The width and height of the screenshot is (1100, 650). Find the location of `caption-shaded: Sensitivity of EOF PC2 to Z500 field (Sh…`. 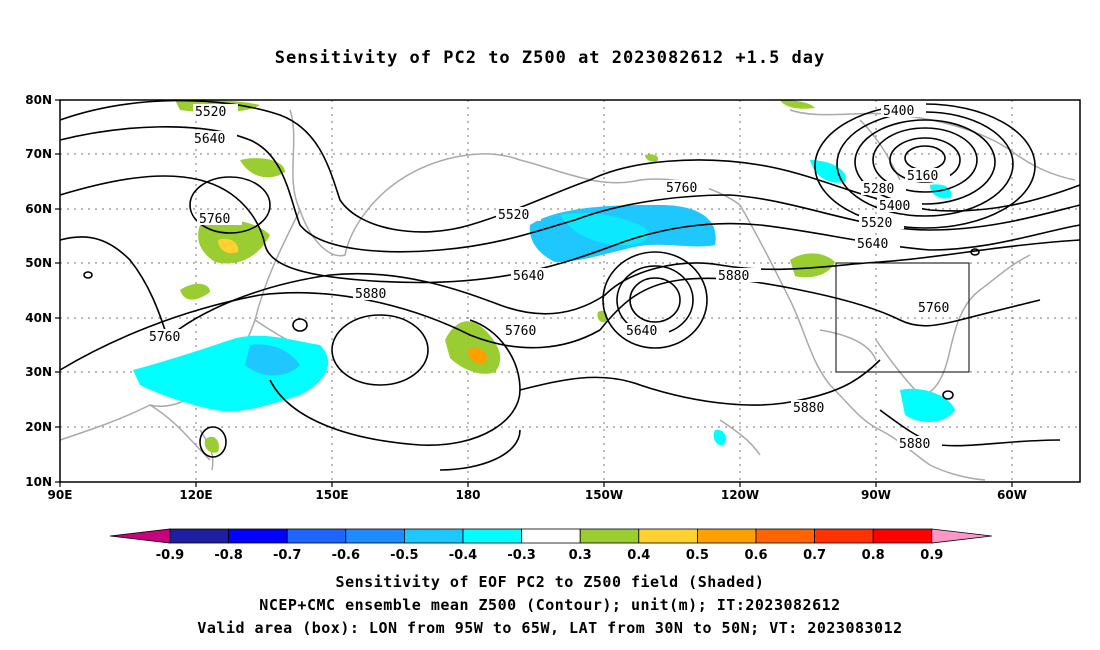

caption-shaded: Sensitivity of EOF PC2 to Z500 field (Sh… is located at coordinates (550, 582).